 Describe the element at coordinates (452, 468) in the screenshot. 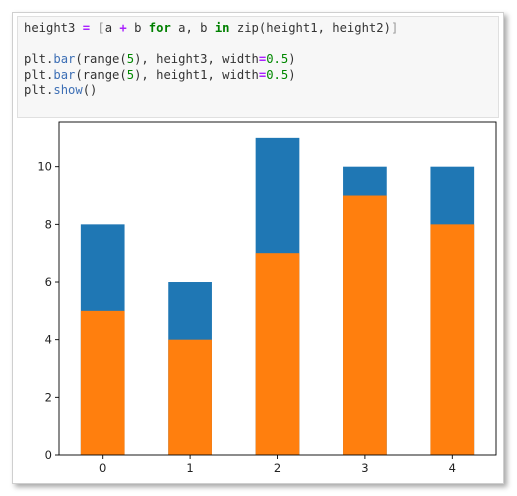

I see `x-tick-label: 4` at that location.